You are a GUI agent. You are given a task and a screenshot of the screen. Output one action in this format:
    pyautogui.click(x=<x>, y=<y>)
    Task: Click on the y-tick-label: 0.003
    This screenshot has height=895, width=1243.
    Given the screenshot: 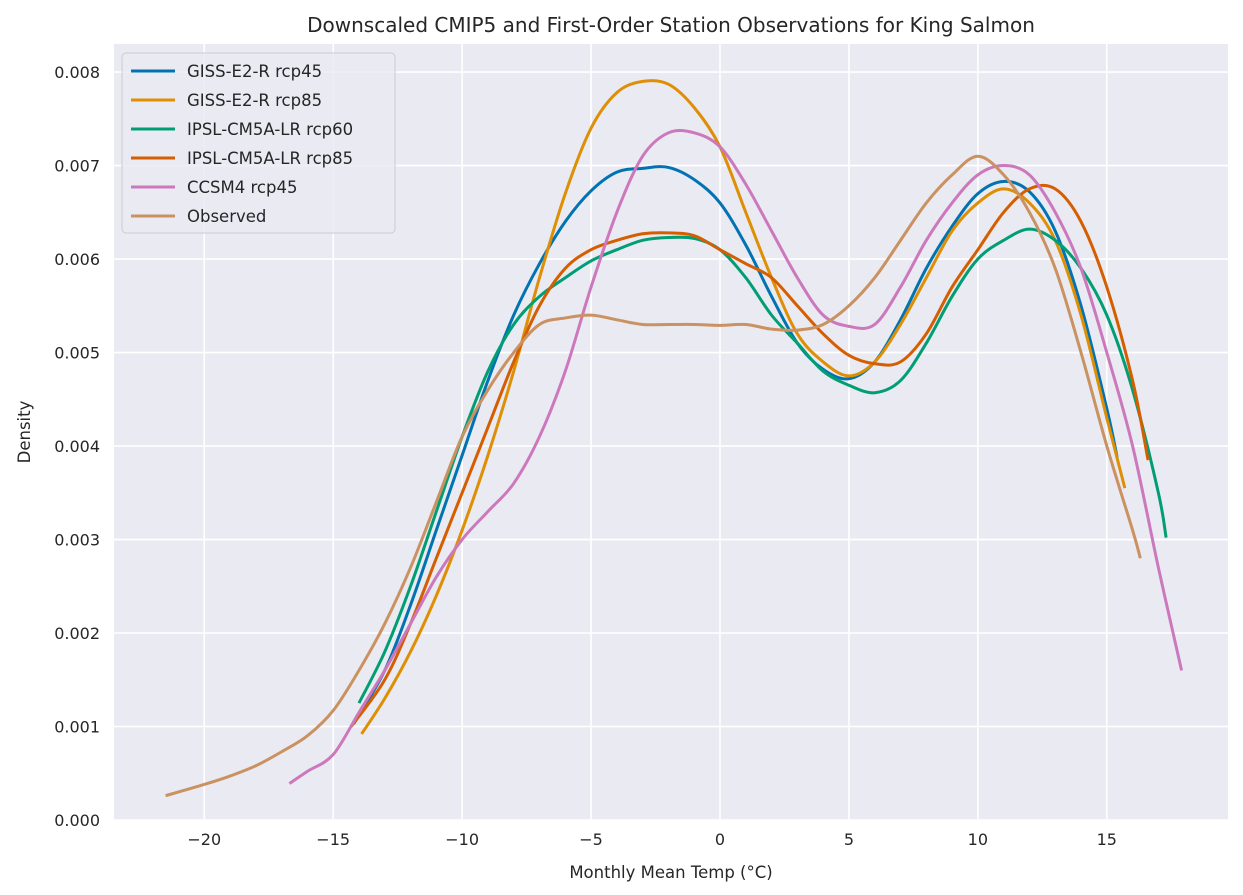 What is the action you would take?
    pyautogui.click(x=77, y=540)
    